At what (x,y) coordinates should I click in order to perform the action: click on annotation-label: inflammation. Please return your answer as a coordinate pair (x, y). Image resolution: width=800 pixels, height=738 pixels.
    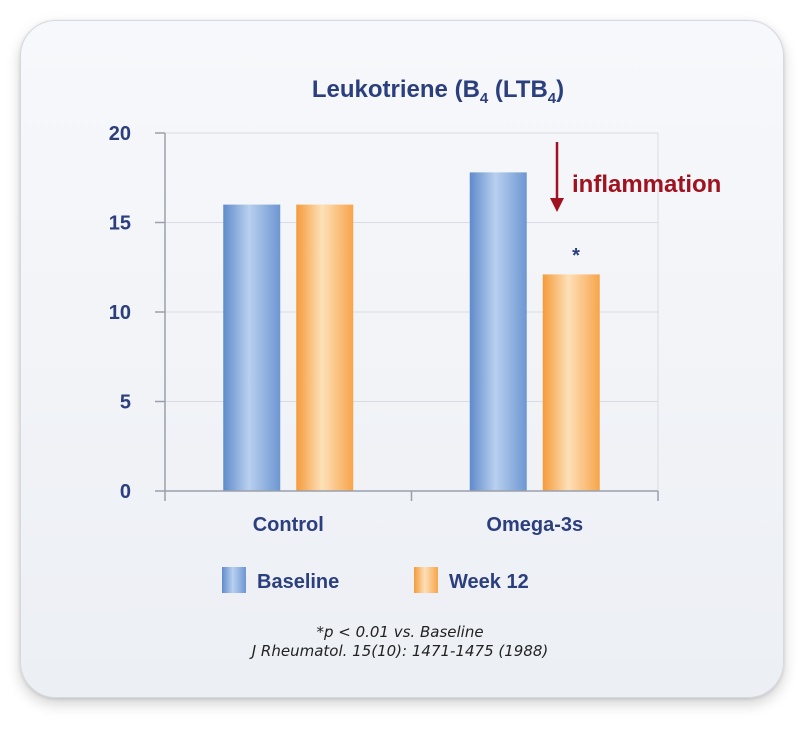
    Looking at the image, I should click on (646, 184).